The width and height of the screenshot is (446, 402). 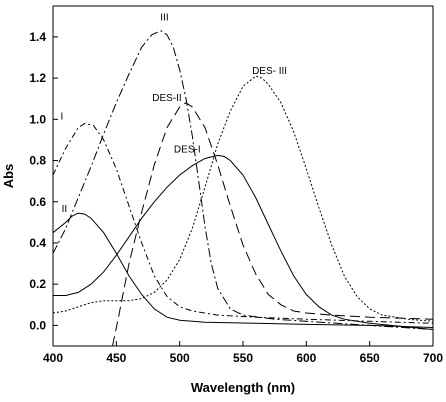 What do you see at coordinates (187, 149) in the screenshot?
I see `series-label-des-i: DES-I` at bounding box center [187, 149].